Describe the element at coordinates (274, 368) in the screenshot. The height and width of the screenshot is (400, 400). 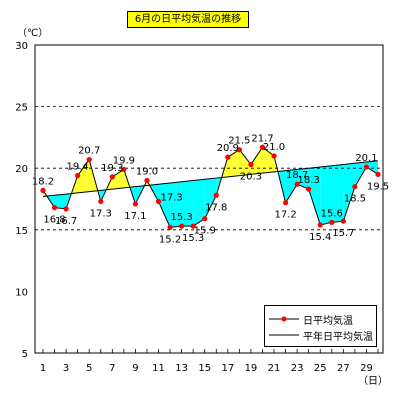
I see `x-tick-label: 21` at that location.